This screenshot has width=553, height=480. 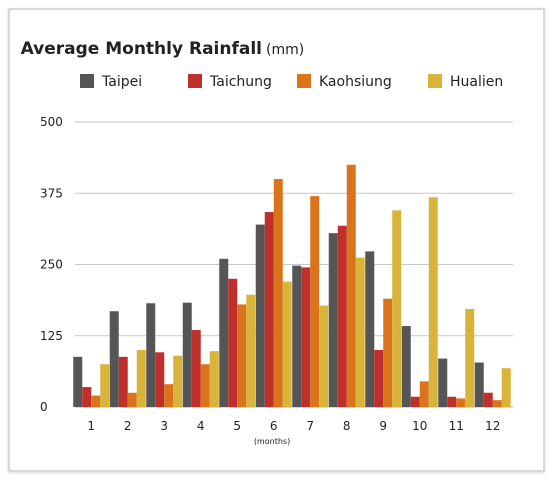 I want to click on legend-label-kaohsiung: Kaohsiung, so click(x=355, y=82).